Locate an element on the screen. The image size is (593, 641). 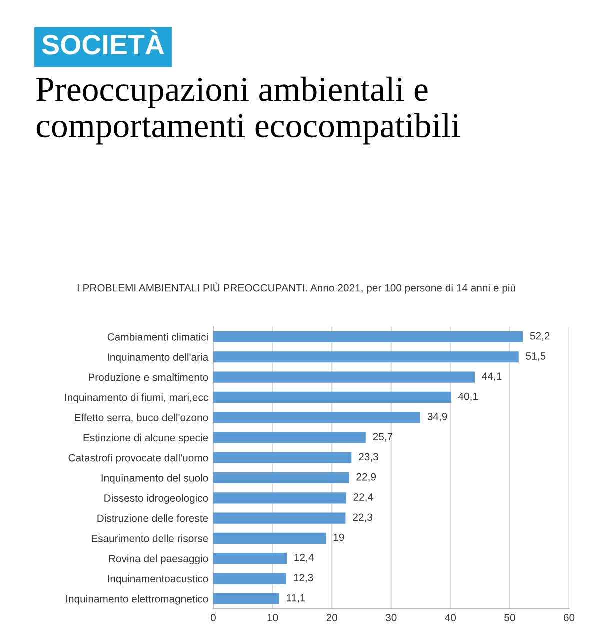
y-tick-label: Dissesto idrogeologico is located at coordinates (156, 499).